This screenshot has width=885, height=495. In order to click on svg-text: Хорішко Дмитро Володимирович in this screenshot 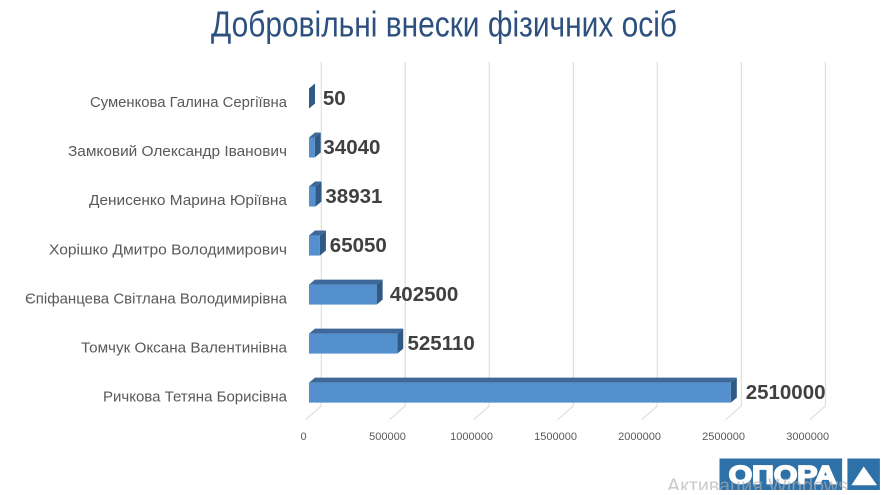, I will do `click(168, 250)`.